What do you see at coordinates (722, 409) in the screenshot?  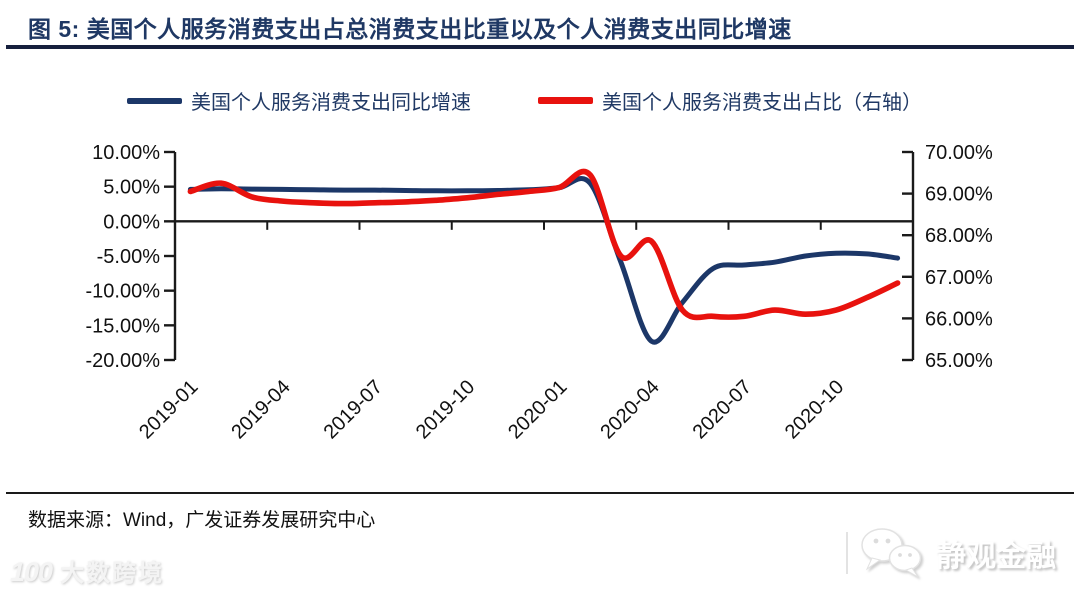 I see `x-axis-tick-label: 2020-07` at bounding box center [722, 409].